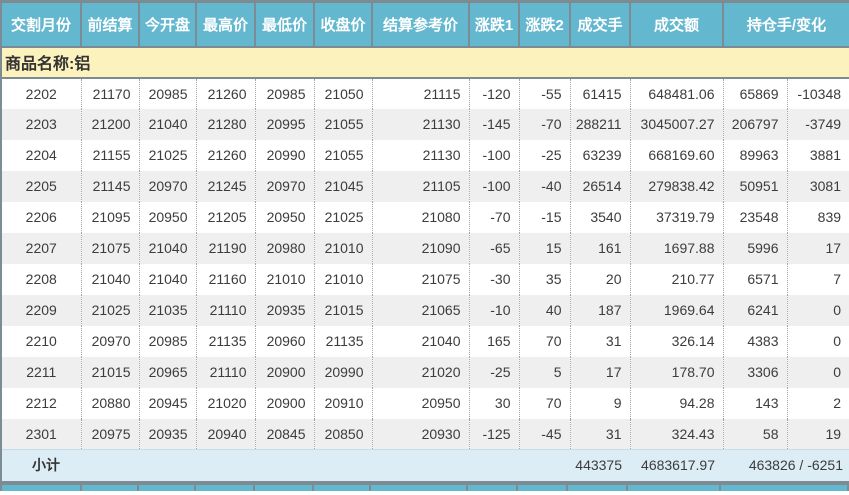  What do you see at coordinates (41, 279) in the screenshot?
I see `cell-month: 2208` at bounding box center [41, 279].